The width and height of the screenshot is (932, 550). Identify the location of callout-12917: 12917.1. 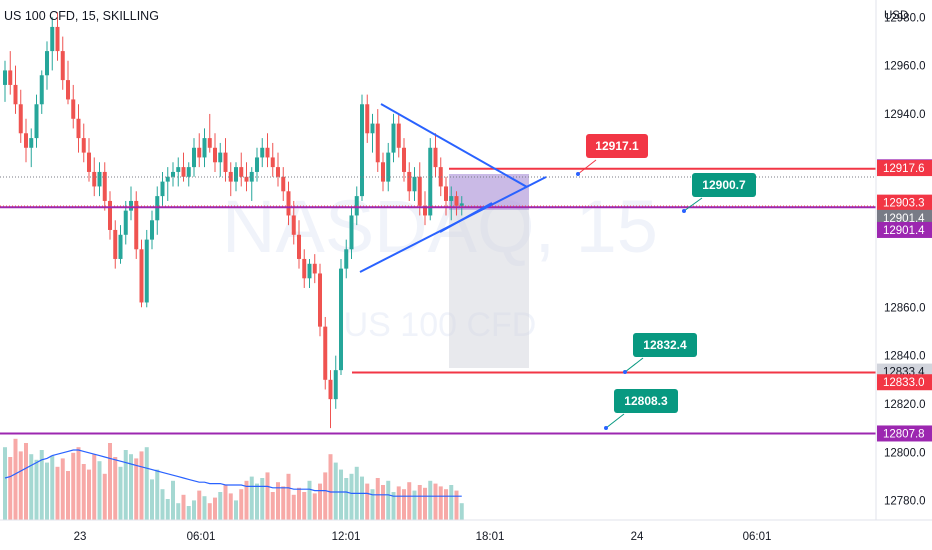
(612, 155).